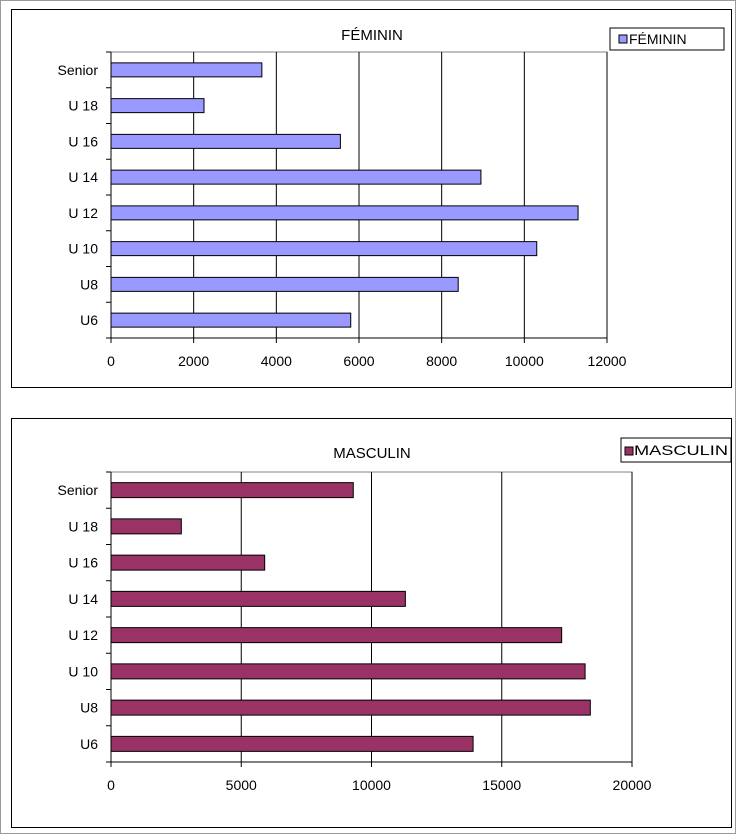  I want to click on legend: FÉMININ, so click(667, 39).